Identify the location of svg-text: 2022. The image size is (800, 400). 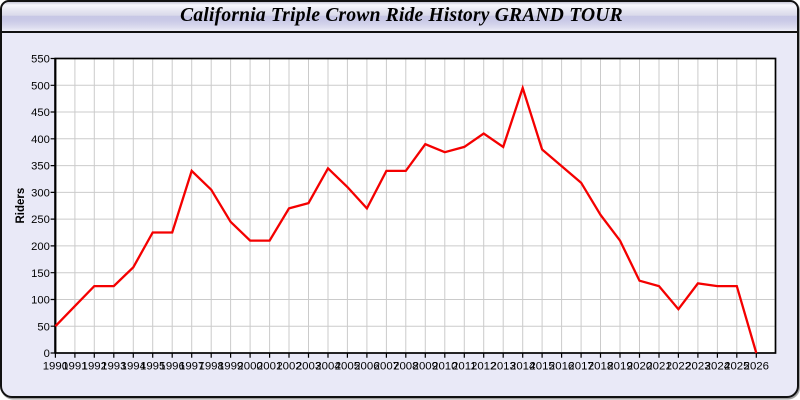
(678, 367).